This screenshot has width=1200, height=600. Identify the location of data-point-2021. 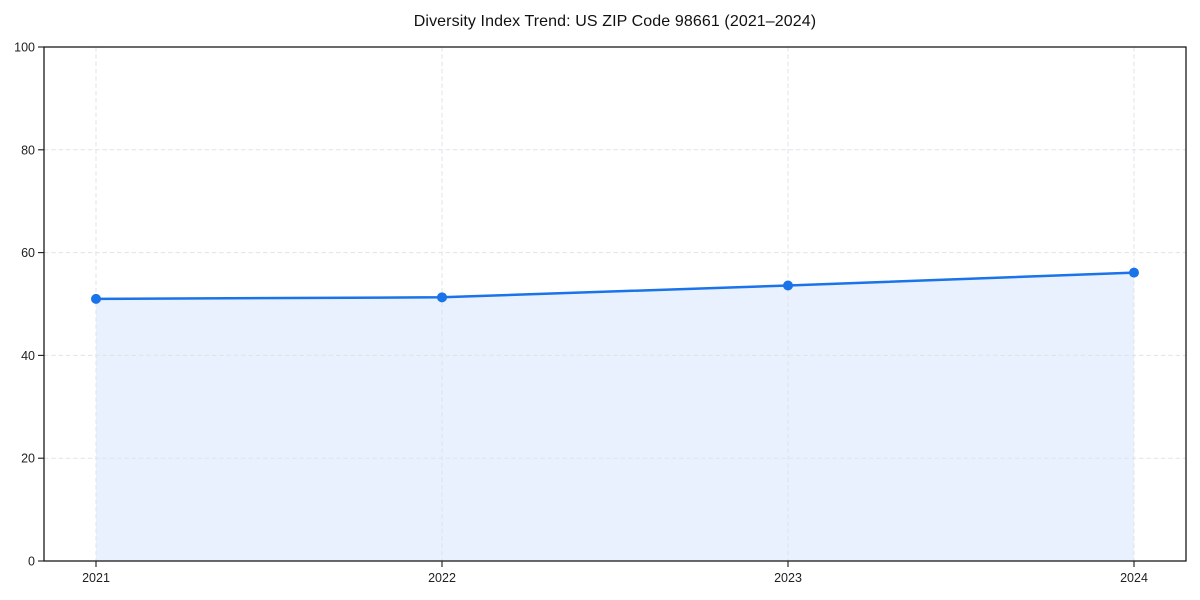
(96, 298).